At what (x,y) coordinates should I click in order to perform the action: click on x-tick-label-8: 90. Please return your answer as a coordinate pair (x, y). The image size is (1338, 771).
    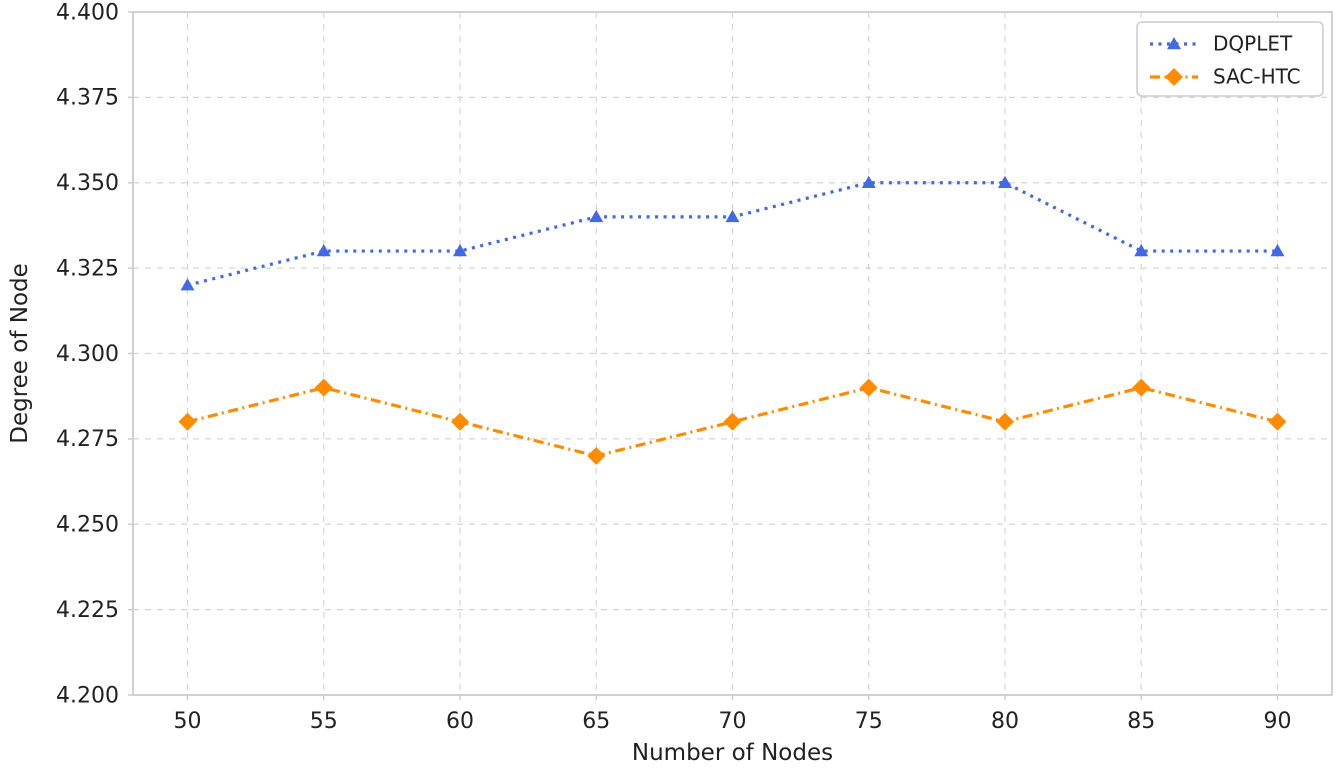
    Looking at the image, I should click on (1278, 721).